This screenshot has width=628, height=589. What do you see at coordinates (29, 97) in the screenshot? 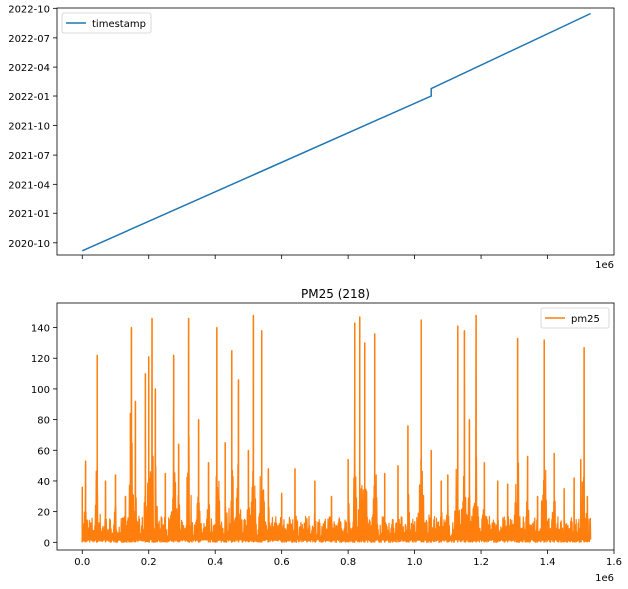
I see `y-tick-label: 2022-01` at bounding box center [29, 97].